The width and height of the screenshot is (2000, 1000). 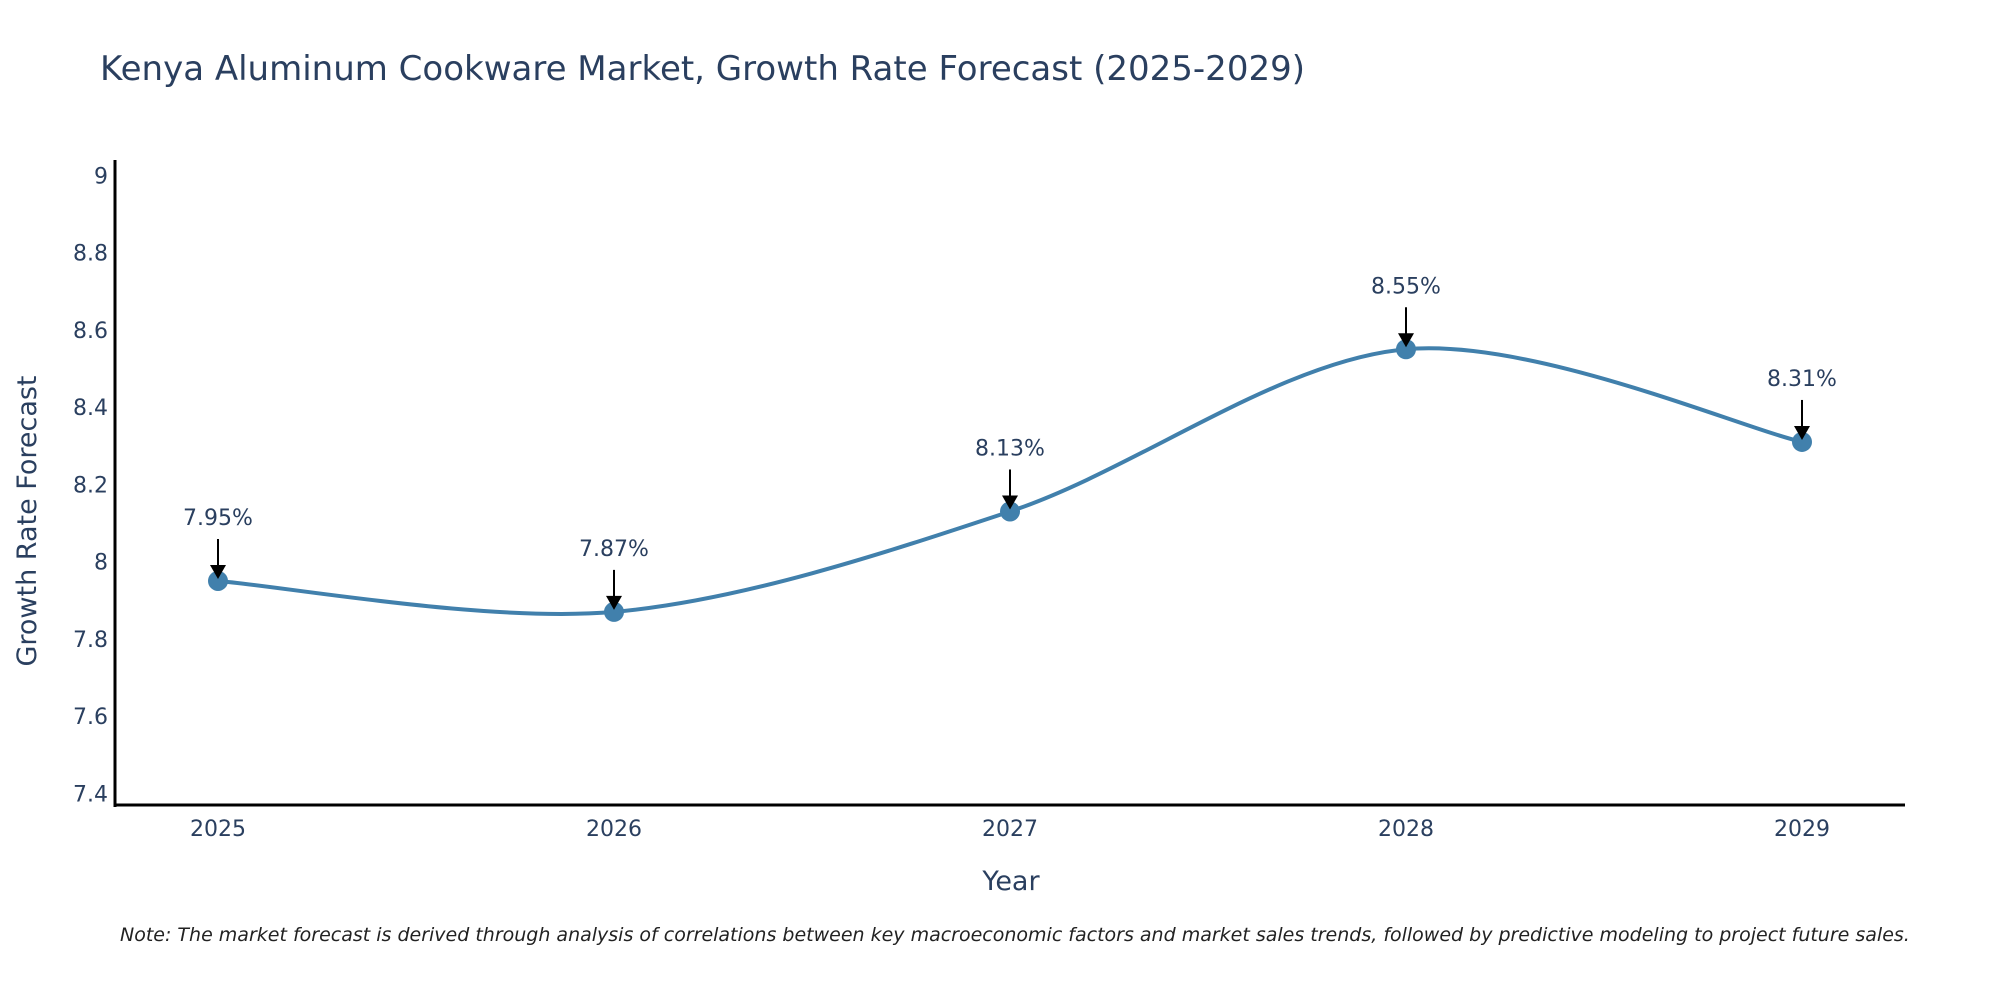 I want to click on y-axis: 7.4 7.6 7.8 8 8.2 8.4 8.6 8.8 9, so click(x=95, y=483).